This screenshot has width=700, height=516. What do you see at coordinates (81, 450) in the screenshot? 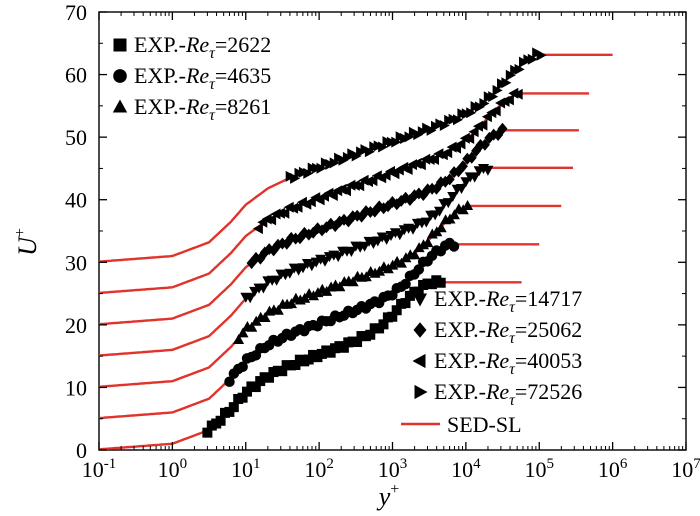
I see `y-tick-label: 0` at bounding box center [81, 450].